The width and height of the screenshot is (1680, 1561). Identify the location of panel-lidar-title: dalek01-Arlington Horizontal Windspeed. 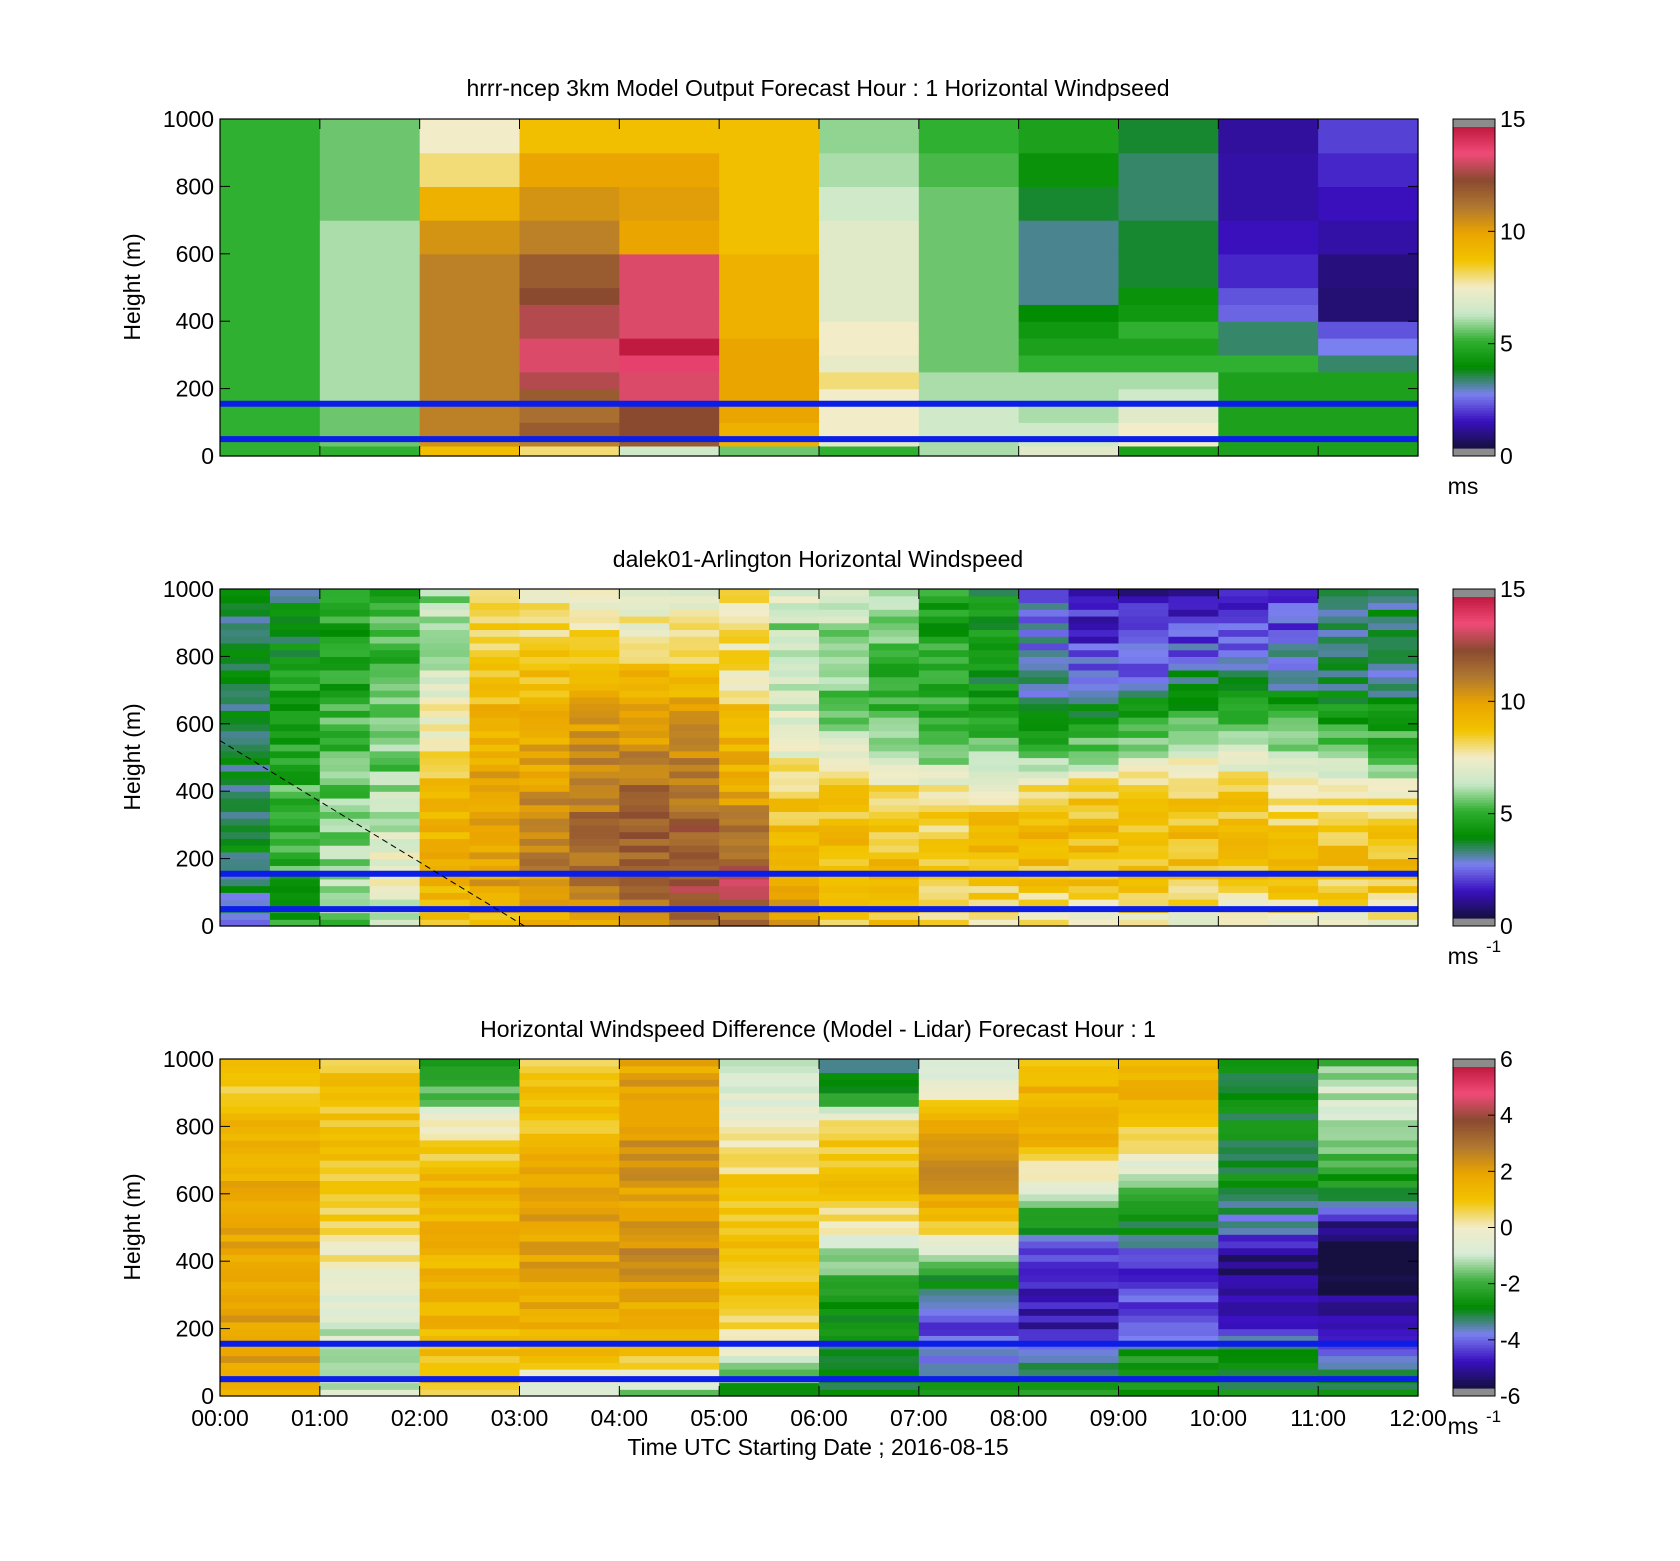
(818, 559).